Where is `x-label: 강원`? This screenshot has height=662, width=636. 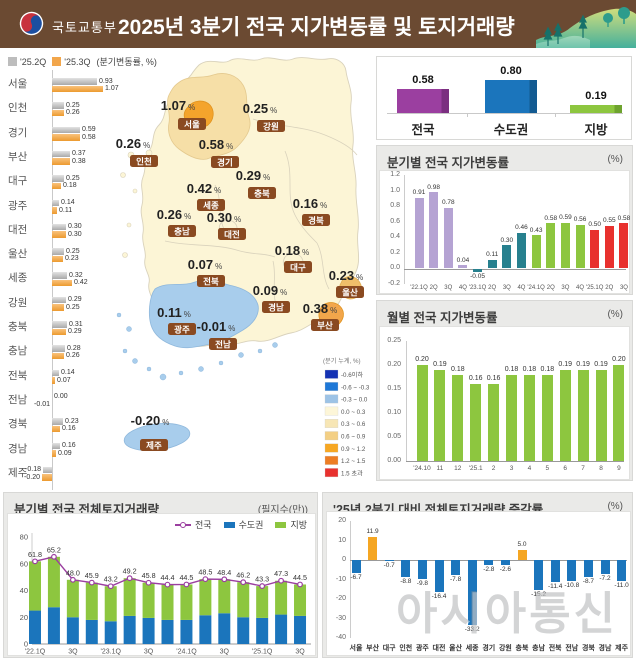 x-label: 강원 is located at coordinates (505, 648).